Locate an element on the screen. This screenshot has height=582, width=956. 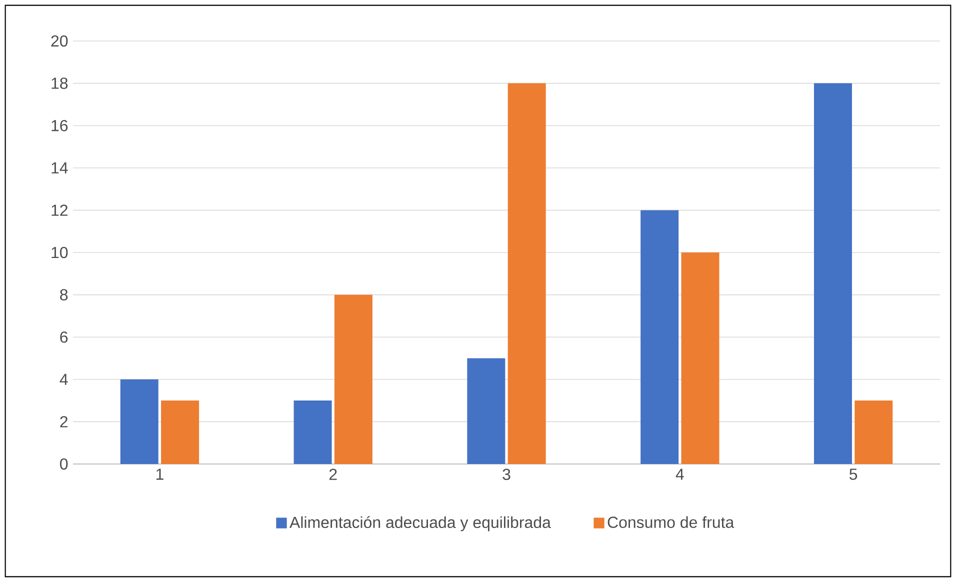
y-tick-label: 16 is located at coordinates (60, 126).